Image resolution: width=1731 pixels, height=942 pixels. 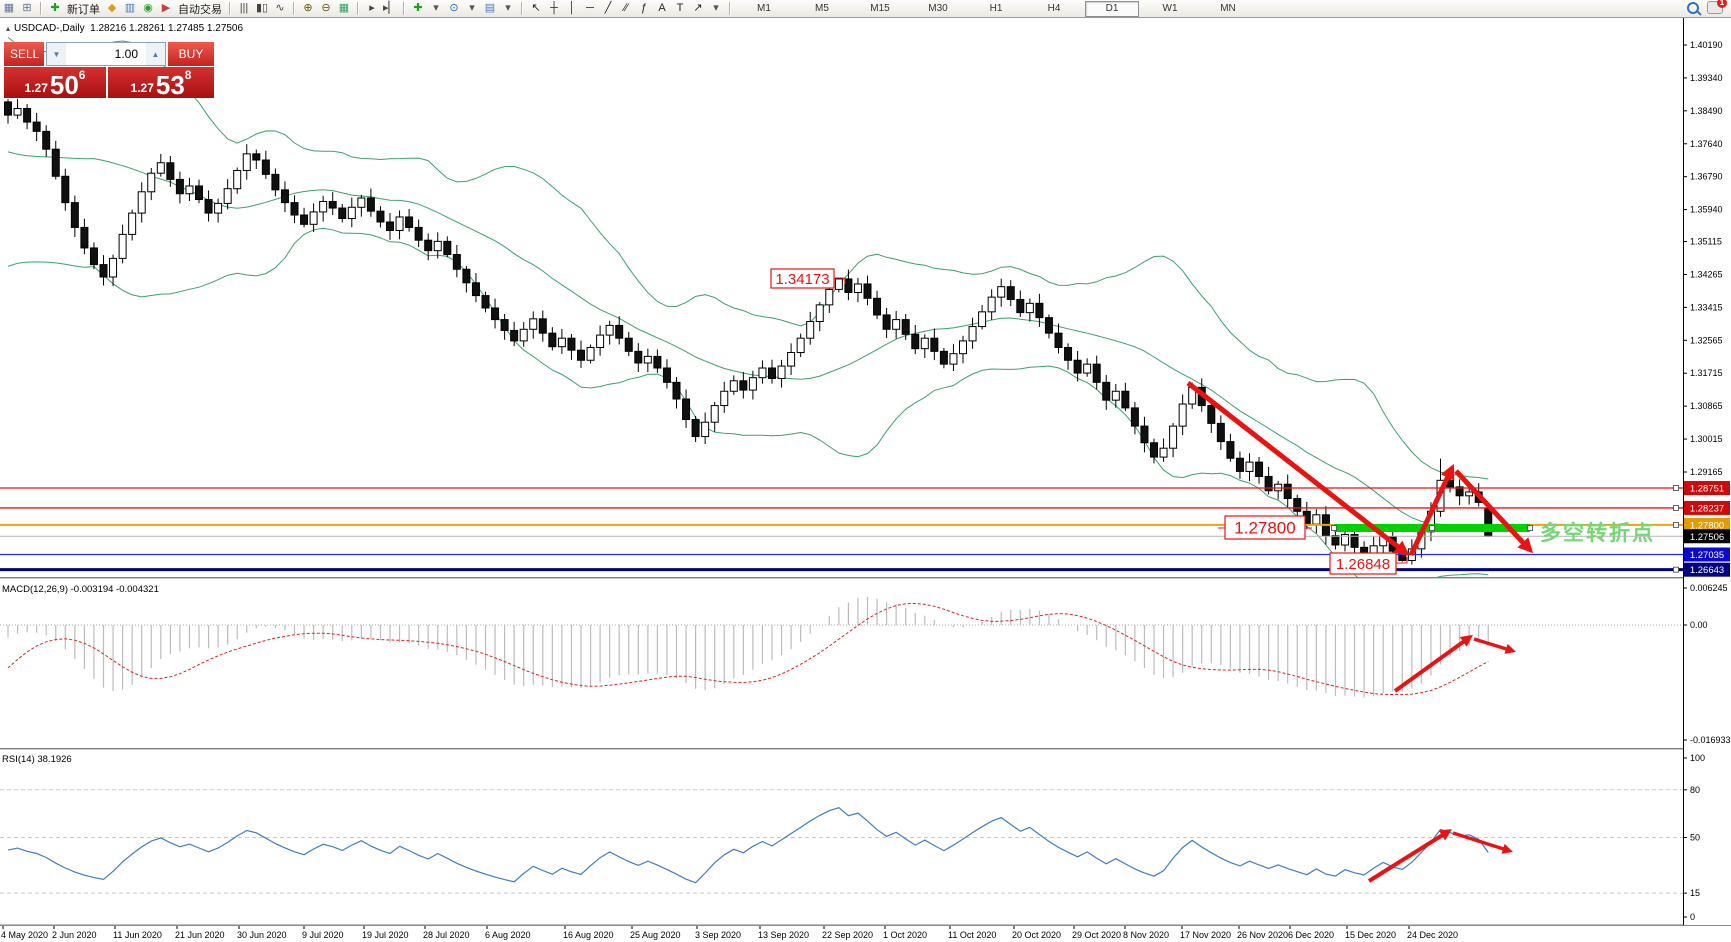 What do you see at coordinates (880, 8) in the screenshot?
I see `timeframe-m15: M15` at bounding box center [880, 8].